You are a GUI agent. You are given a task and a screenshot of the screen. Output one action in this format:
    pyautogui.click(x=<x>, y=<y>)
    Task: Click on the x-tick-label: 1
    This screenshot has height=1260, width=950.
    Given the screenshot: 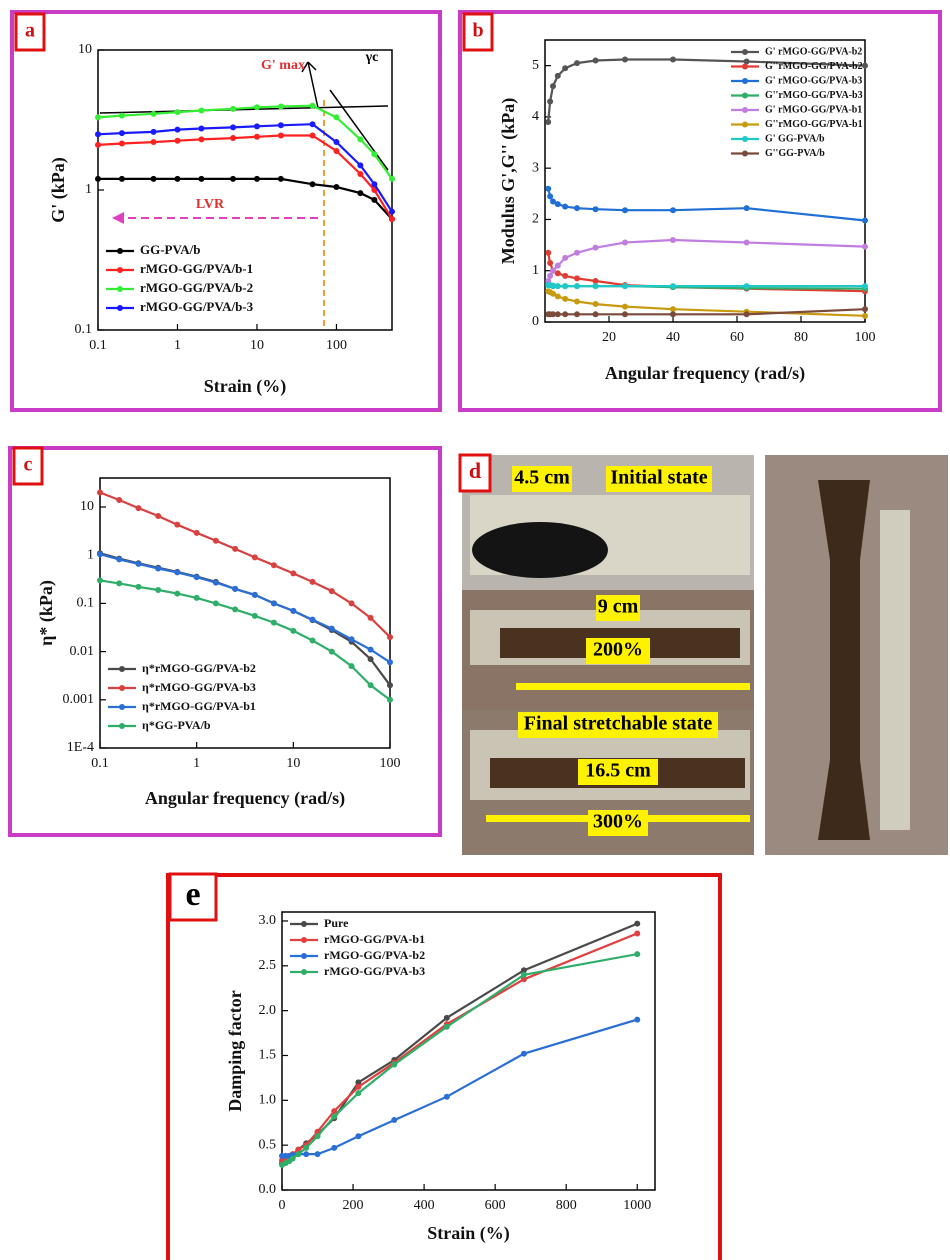 What is the action you would take?
    pyautogui.click(x=196, y=763)
    